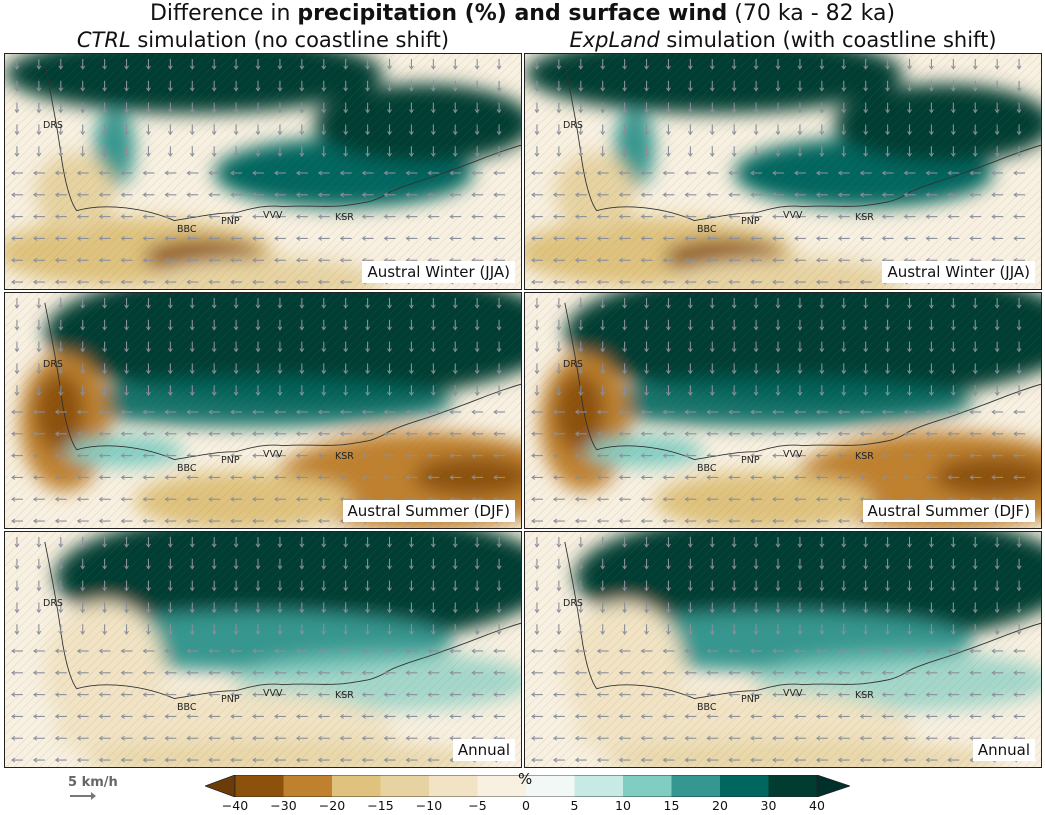 The image size is (1045, 815). I want to click on colorbar-tick-label: 20, so click(720, 805).